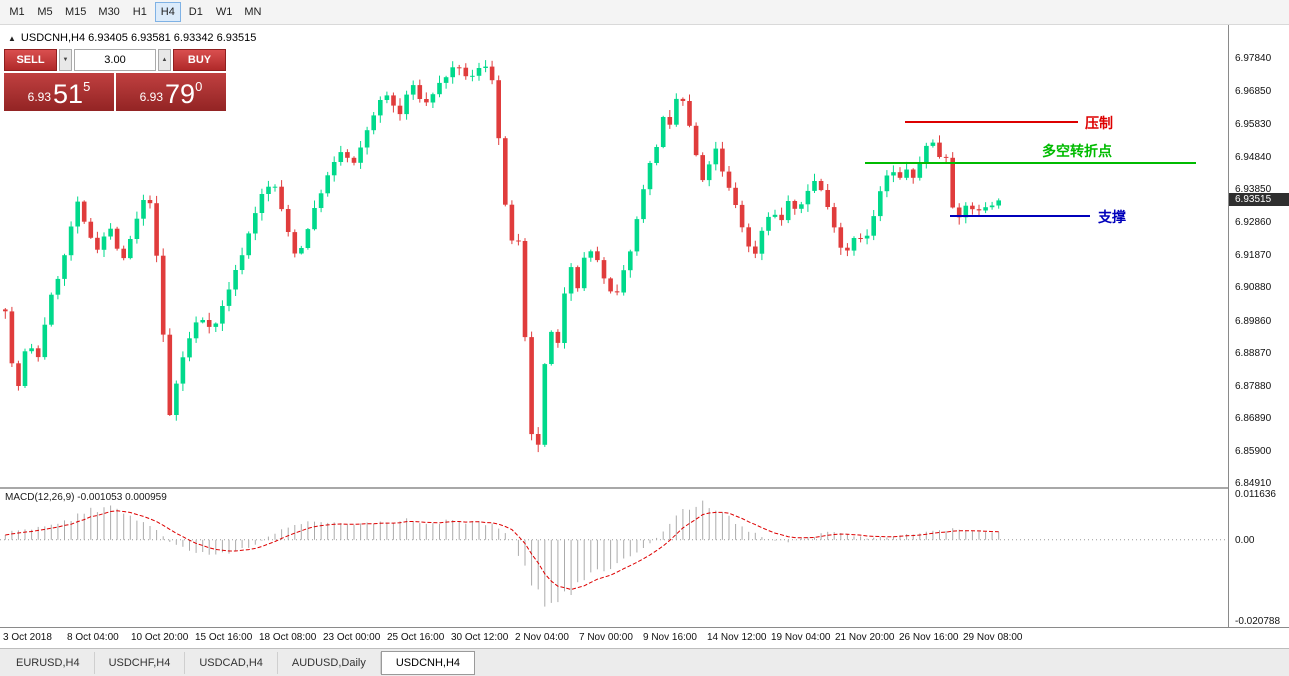  Describe the element at coordinates (993, 637) in the screenshot. I see `time-axis-label: 29 Nov 08:00` at that location.